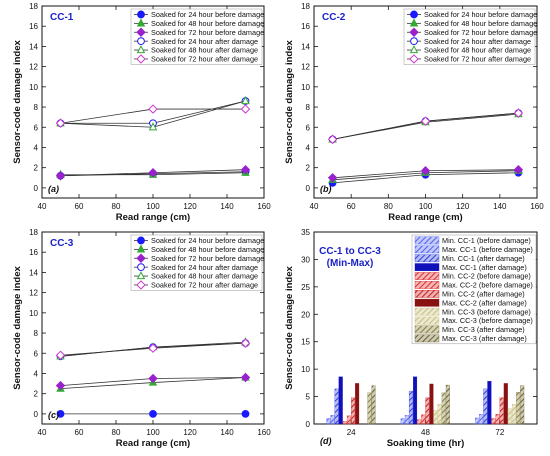 This screenshot has width=550, height=456. What do you see at coordinates (351, 432) in the screenshot?
I see `x-tick-label: 24` at bounding box center [351, 432].